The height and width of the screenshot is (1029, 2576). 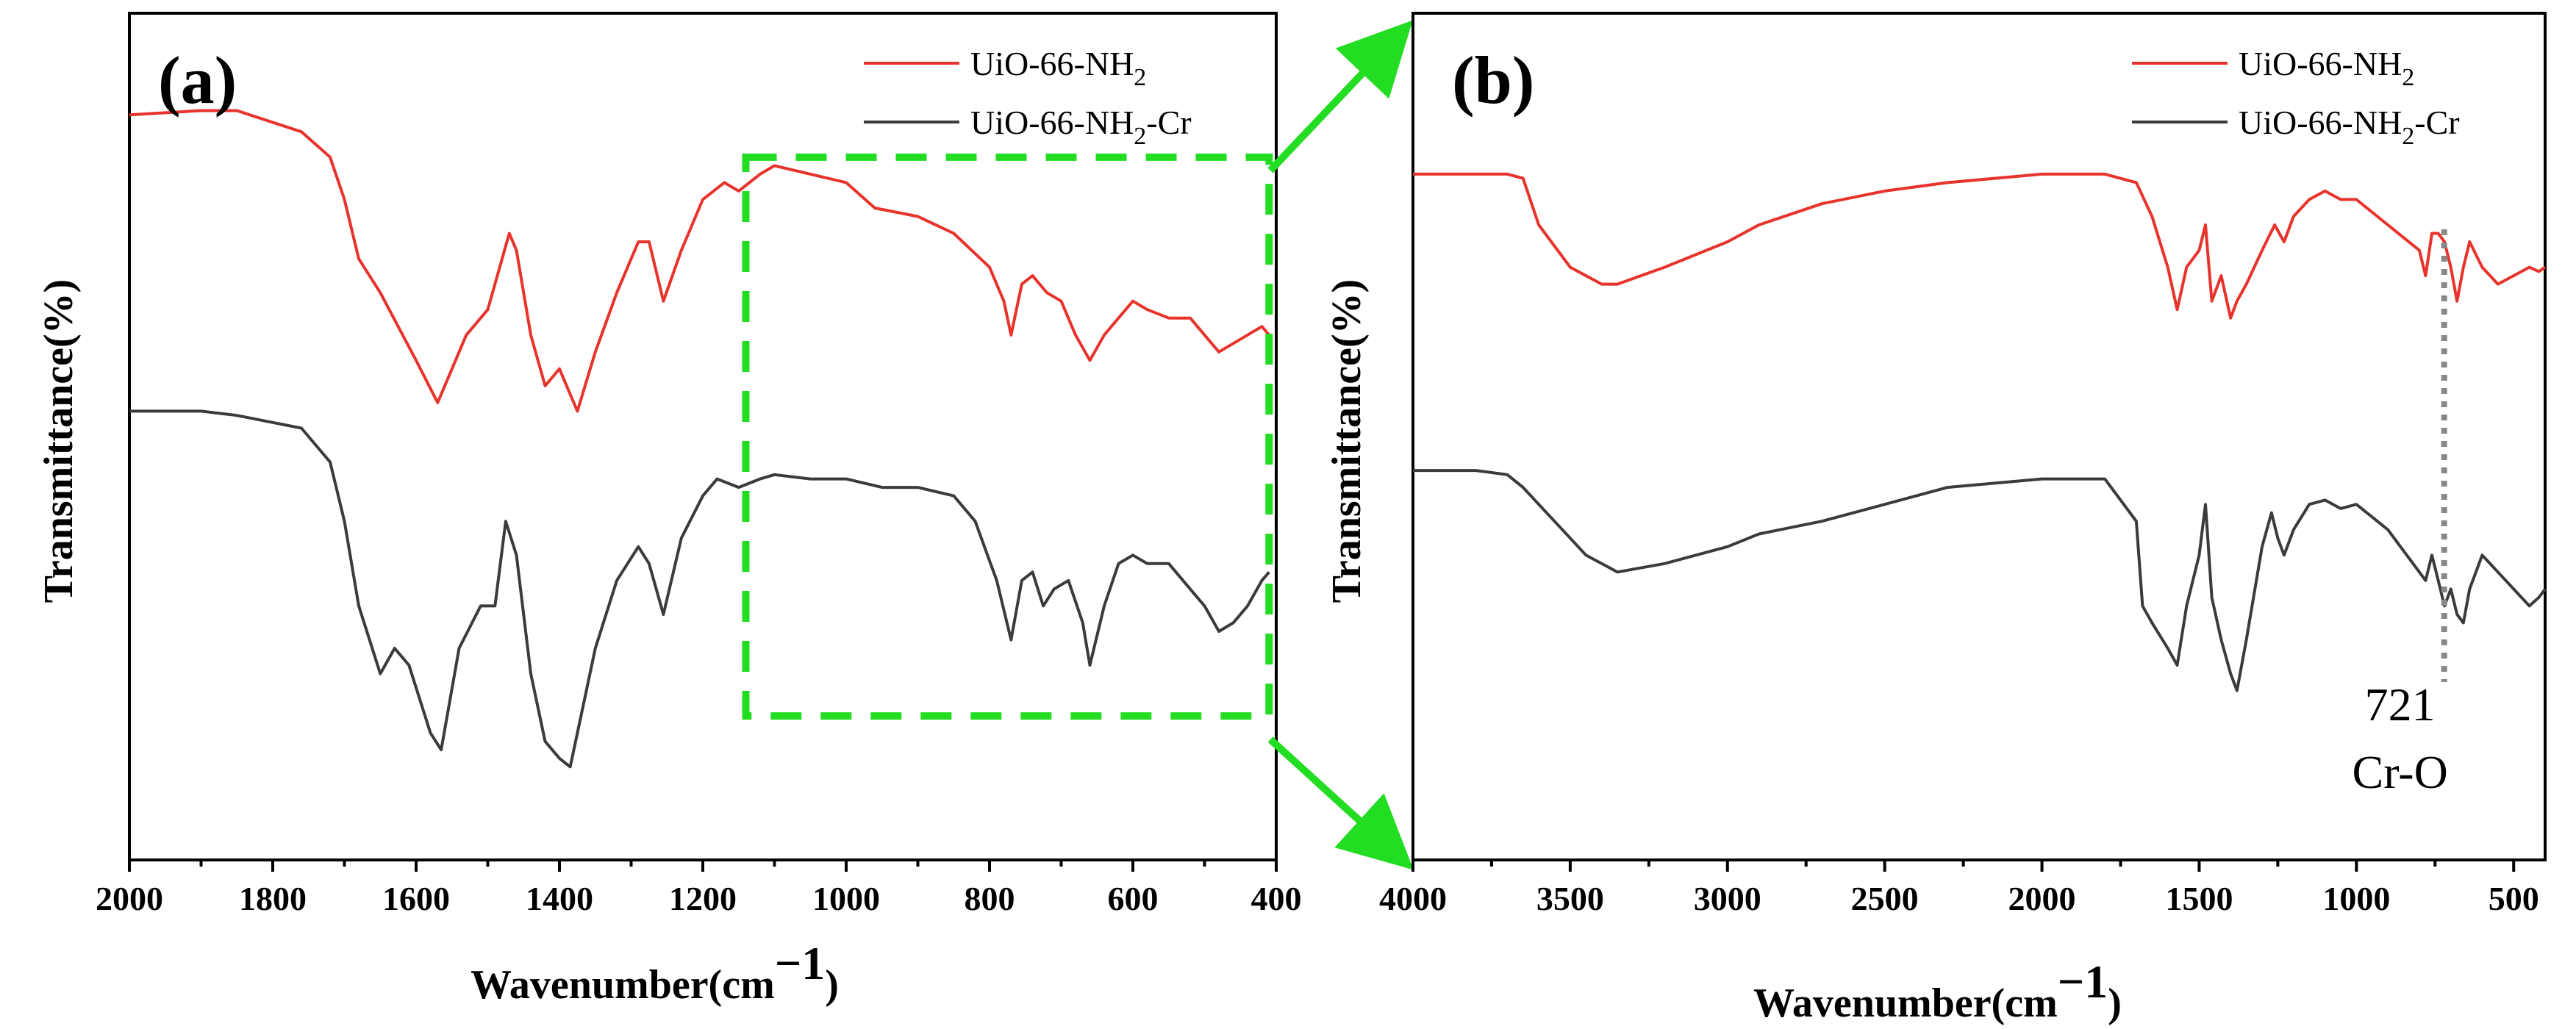 What do you see at coordinates (59, 441) in the screenshot?
I see `panel-a-y-axis-title: Transmittance(%)` at bounding box center [59, 441].